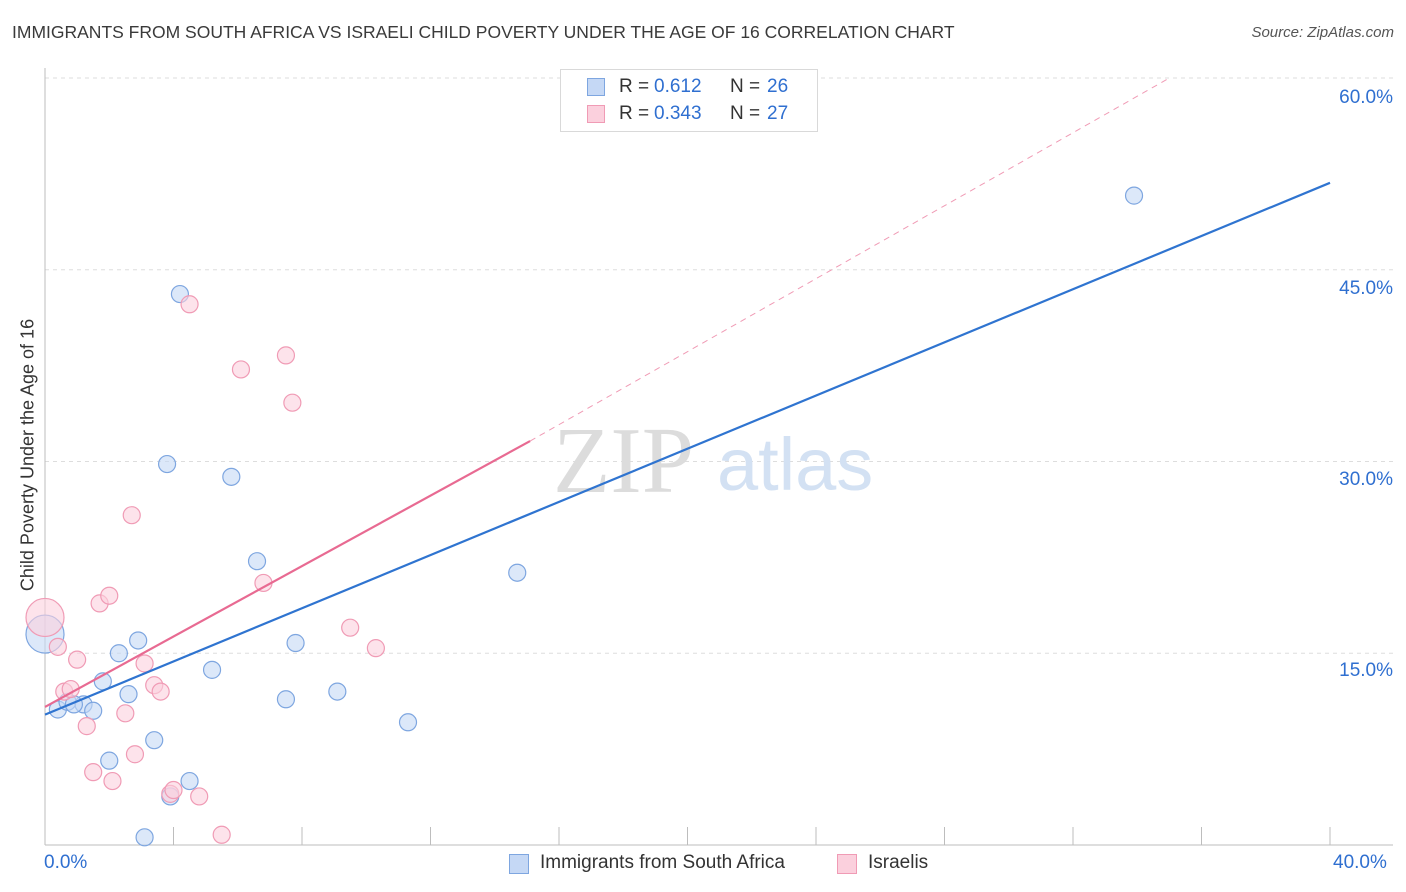  Describe the element at coordinates (1366, 97) in the screenshot. I see `y-tick-label: 60.0%` at that location.